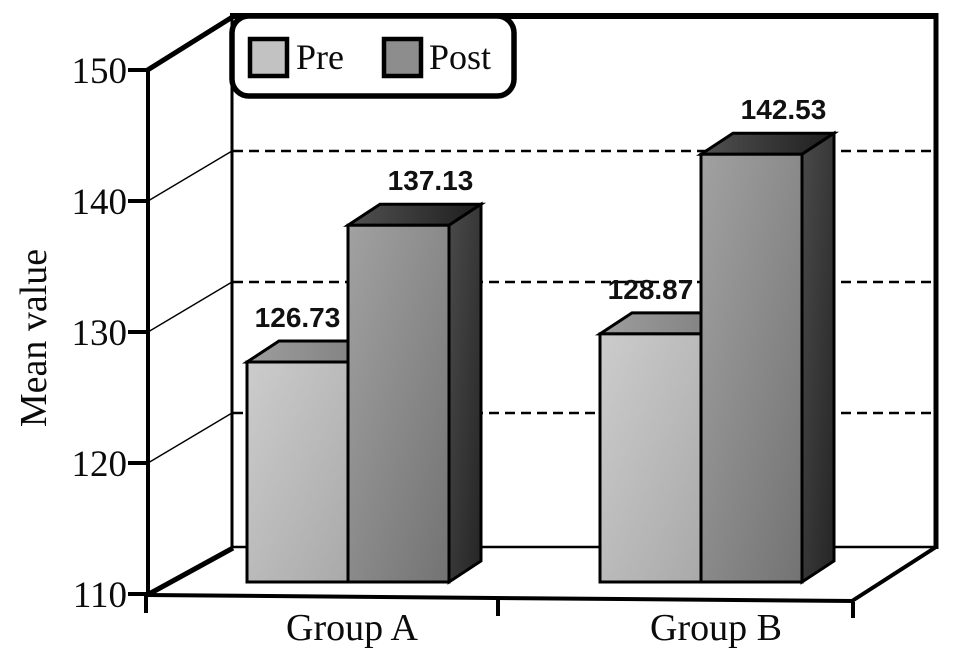 Image resolution: width=960 pixels, height=654 pixels. I want to click on bar-post-group-a, so click(398, 403).